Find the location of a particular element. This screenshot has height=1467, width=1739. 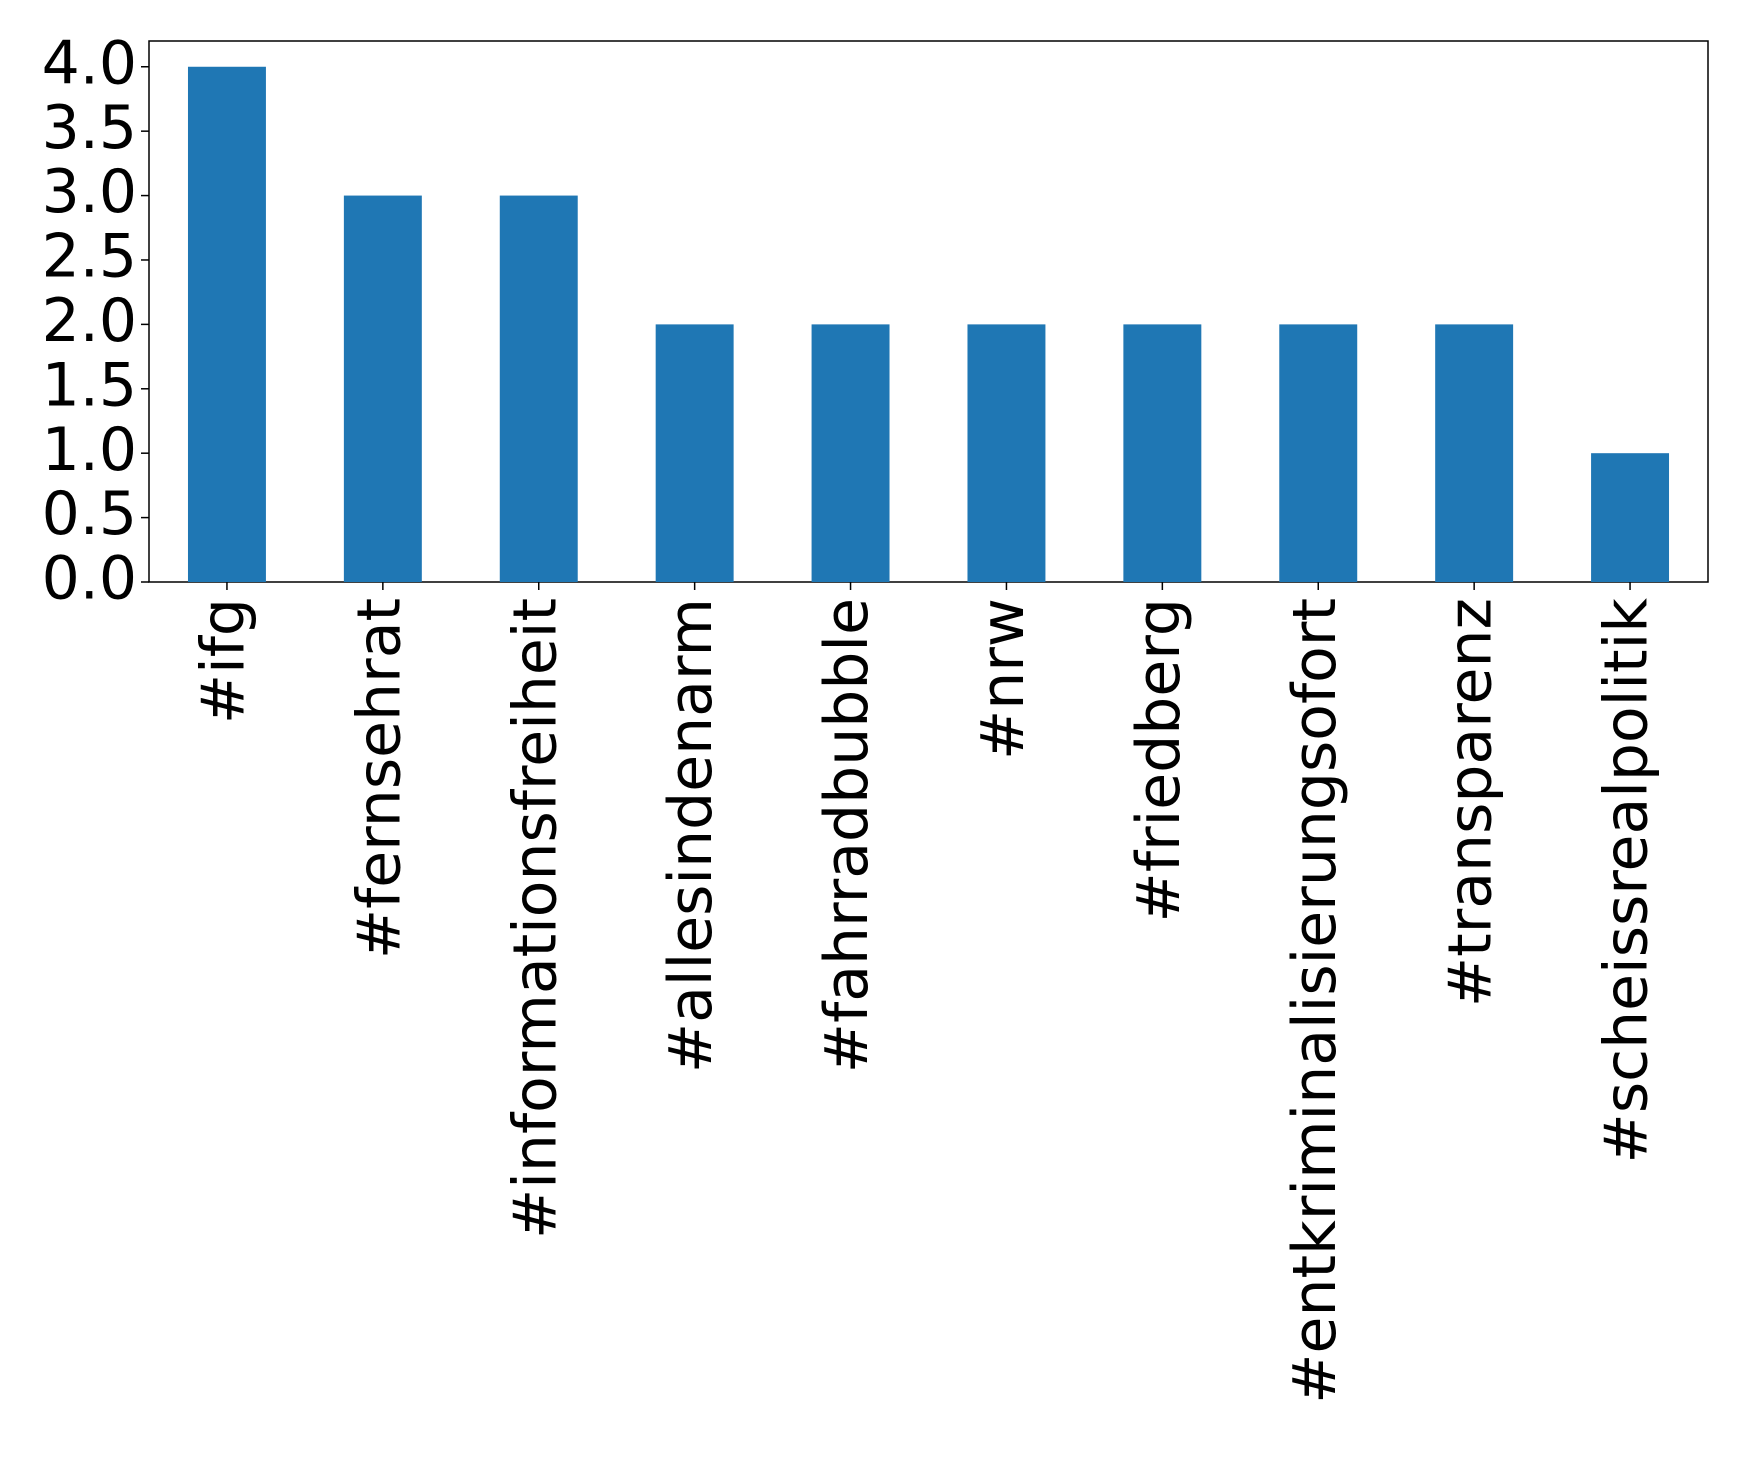

x-tick-label: #nrw is located at coordinates (1003, 679).